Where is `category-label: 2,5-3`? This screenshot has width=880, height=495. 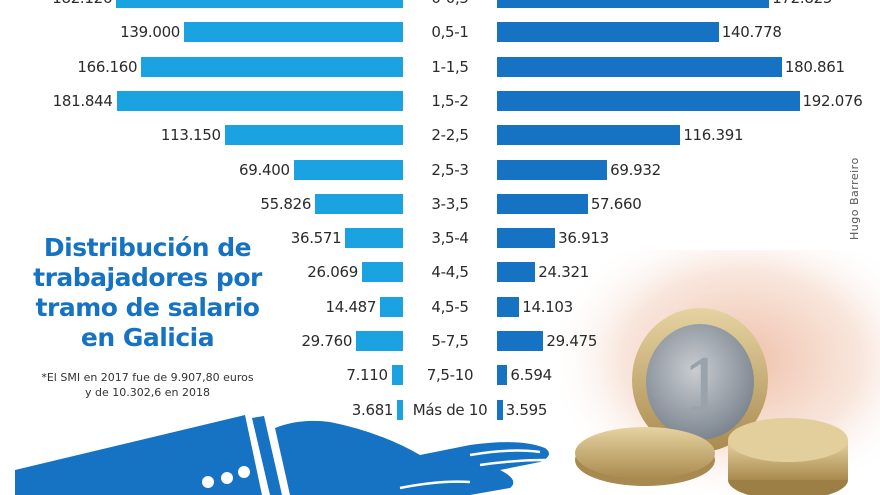 category-label: 2,5-3 is located at coordinates (450, 169).